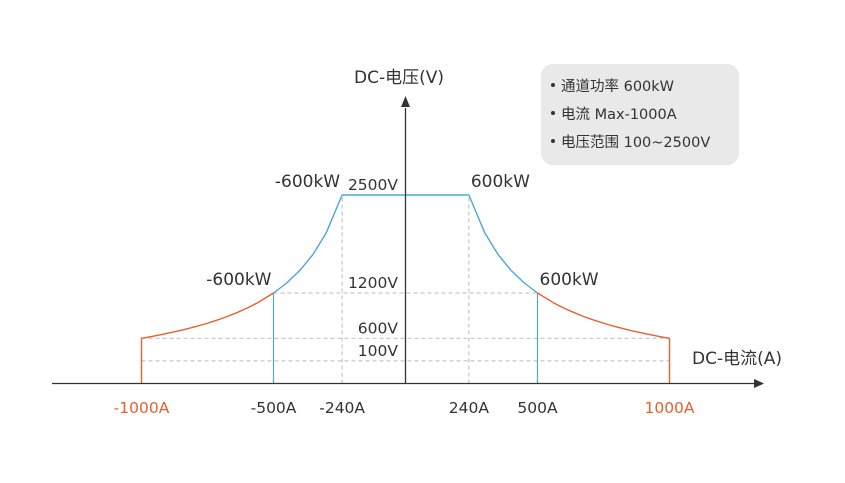 This screenshot has width=845, height=483. I want to click on legend-item-text: 电压范围 100~2500V, so click(636, 143).